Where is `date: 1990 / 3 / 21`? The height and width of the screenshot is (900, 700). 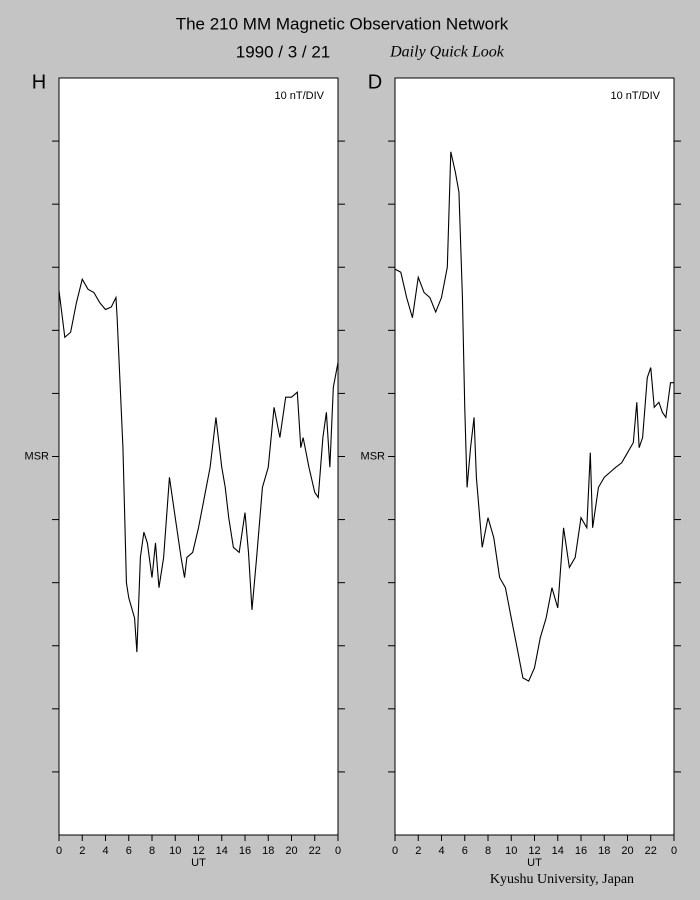 date: 1990 / 3 / 21 is located at coordinates (283, 51).